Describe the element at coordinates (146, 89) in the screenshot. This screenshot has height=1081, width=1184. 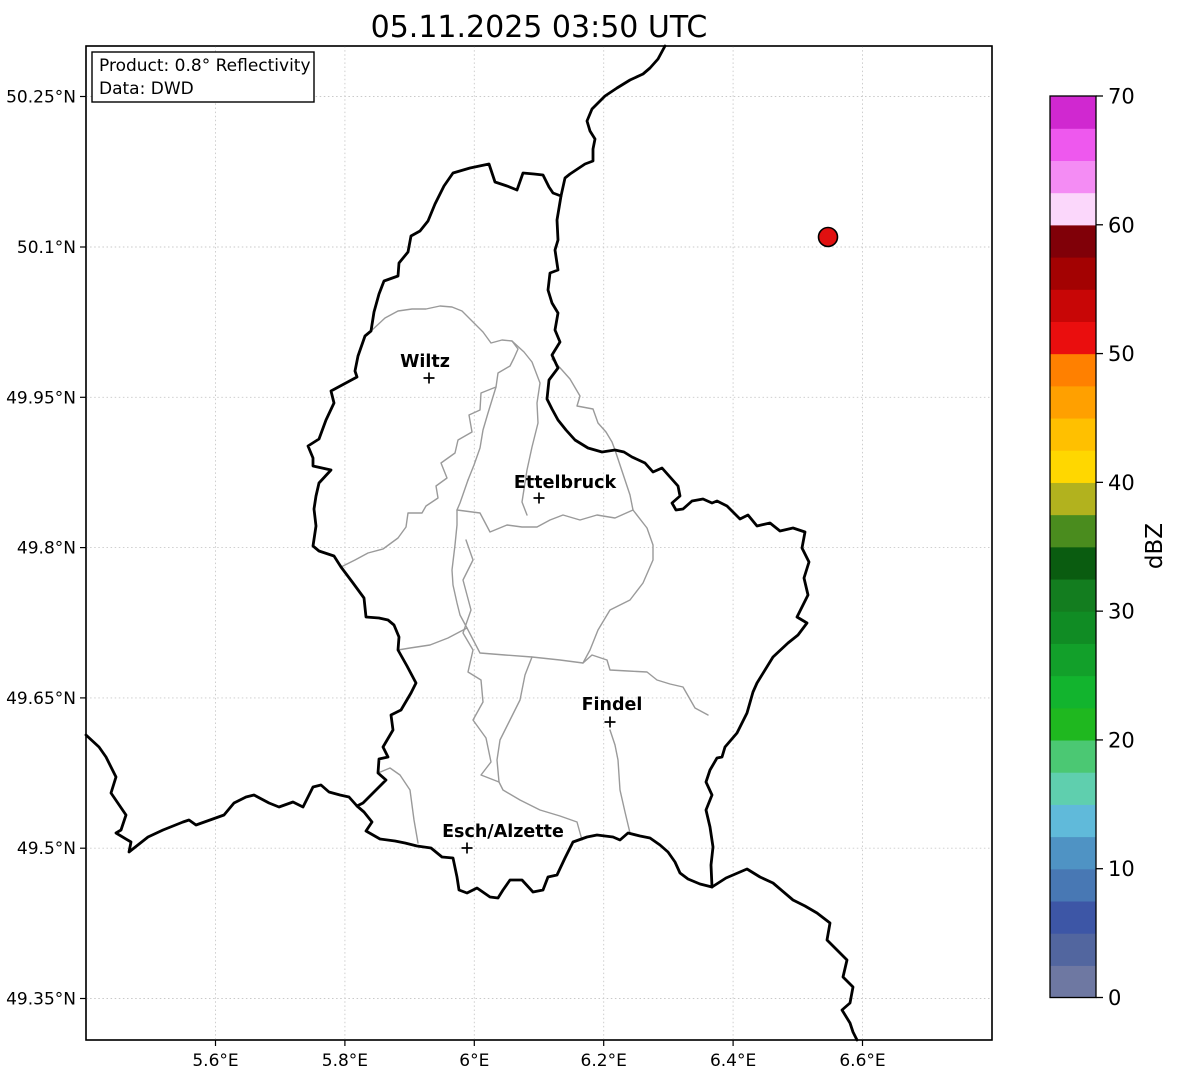
I see `annotation-data-line: Data: DWD` at that location.